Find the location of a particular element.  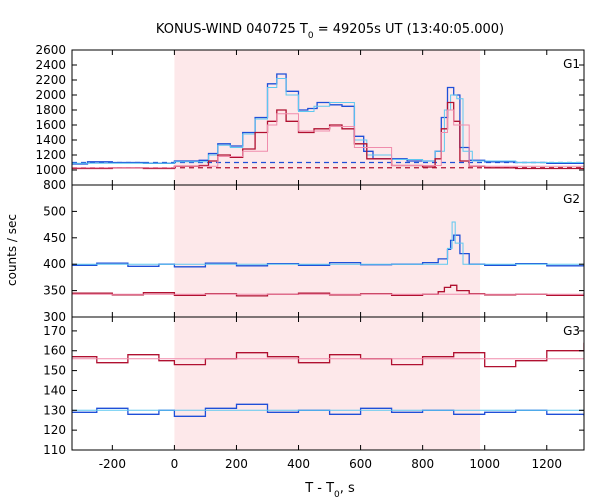

series-pink-line is located at coordinates (328, 139).